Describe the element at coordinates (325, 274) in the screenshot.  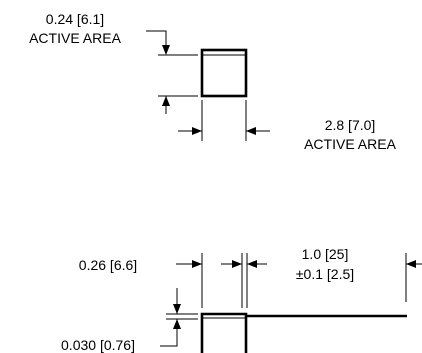
I see `lead-length-tolerance: ±0.1 [2.5]` at that location.